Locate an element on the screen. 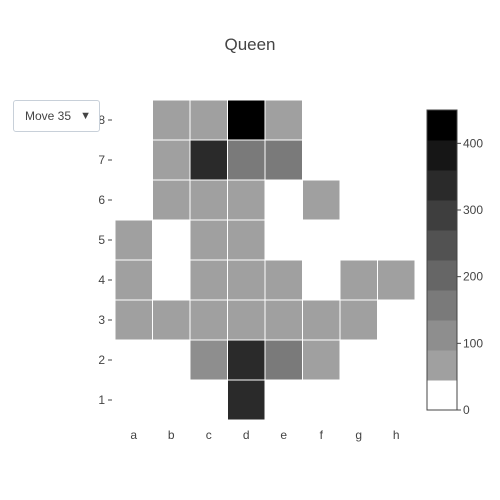 The width and height of the screenshot is (500, 500). heatmap-cell-a4 is located at coordinates (133, 280).